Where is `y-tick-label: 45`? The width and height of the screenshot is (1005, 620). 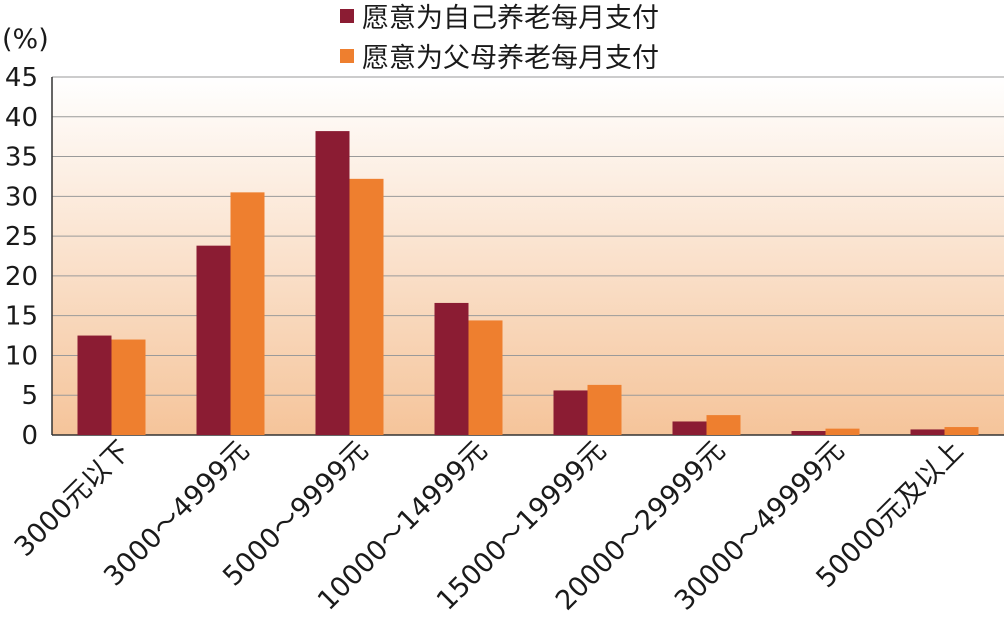
y-tick-label: 45 is located at coordinates (21, 78).